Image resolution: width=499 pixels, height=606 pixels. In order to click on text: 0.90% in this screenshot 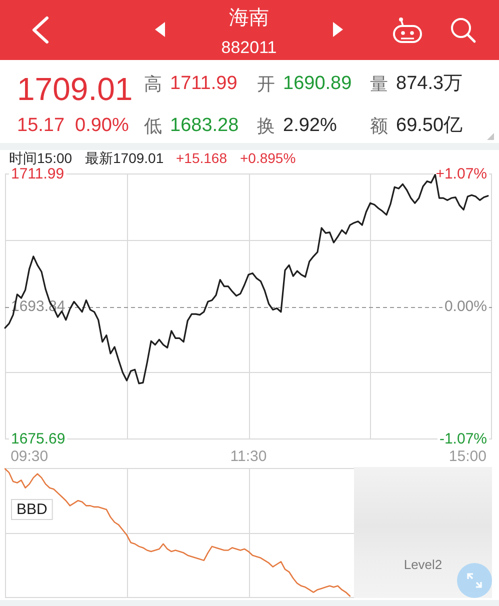, I will do `click(102, 125)`.